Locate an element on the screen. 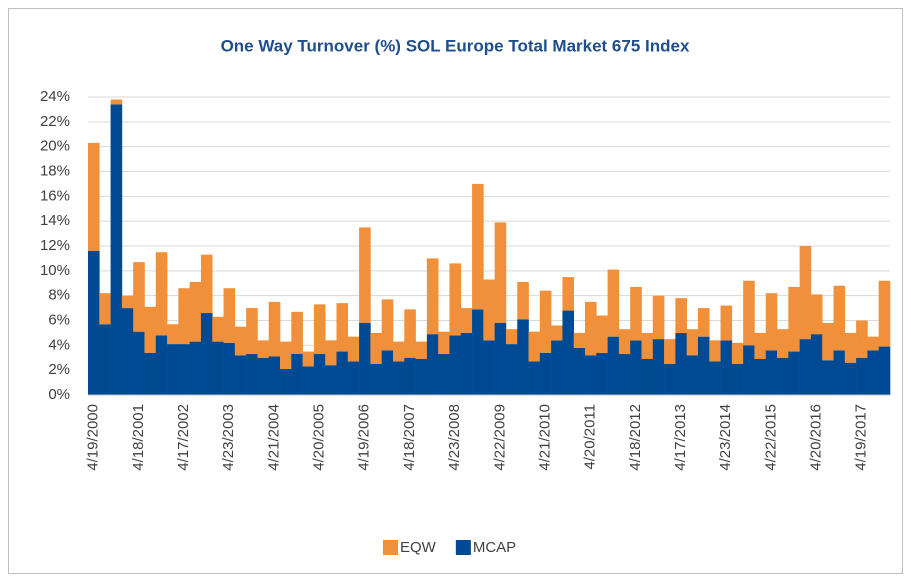  x-tick-label: 4/19/2006 is located at coordinates (364, 437).